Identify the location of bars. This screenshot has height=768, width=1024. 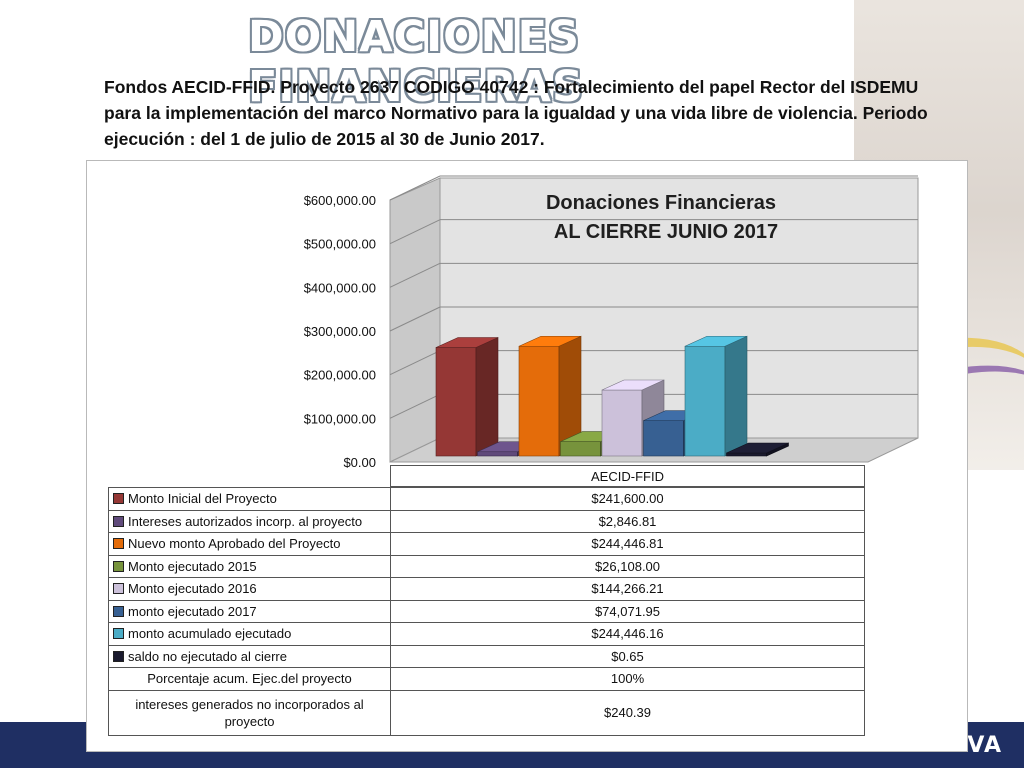
(612, 396).